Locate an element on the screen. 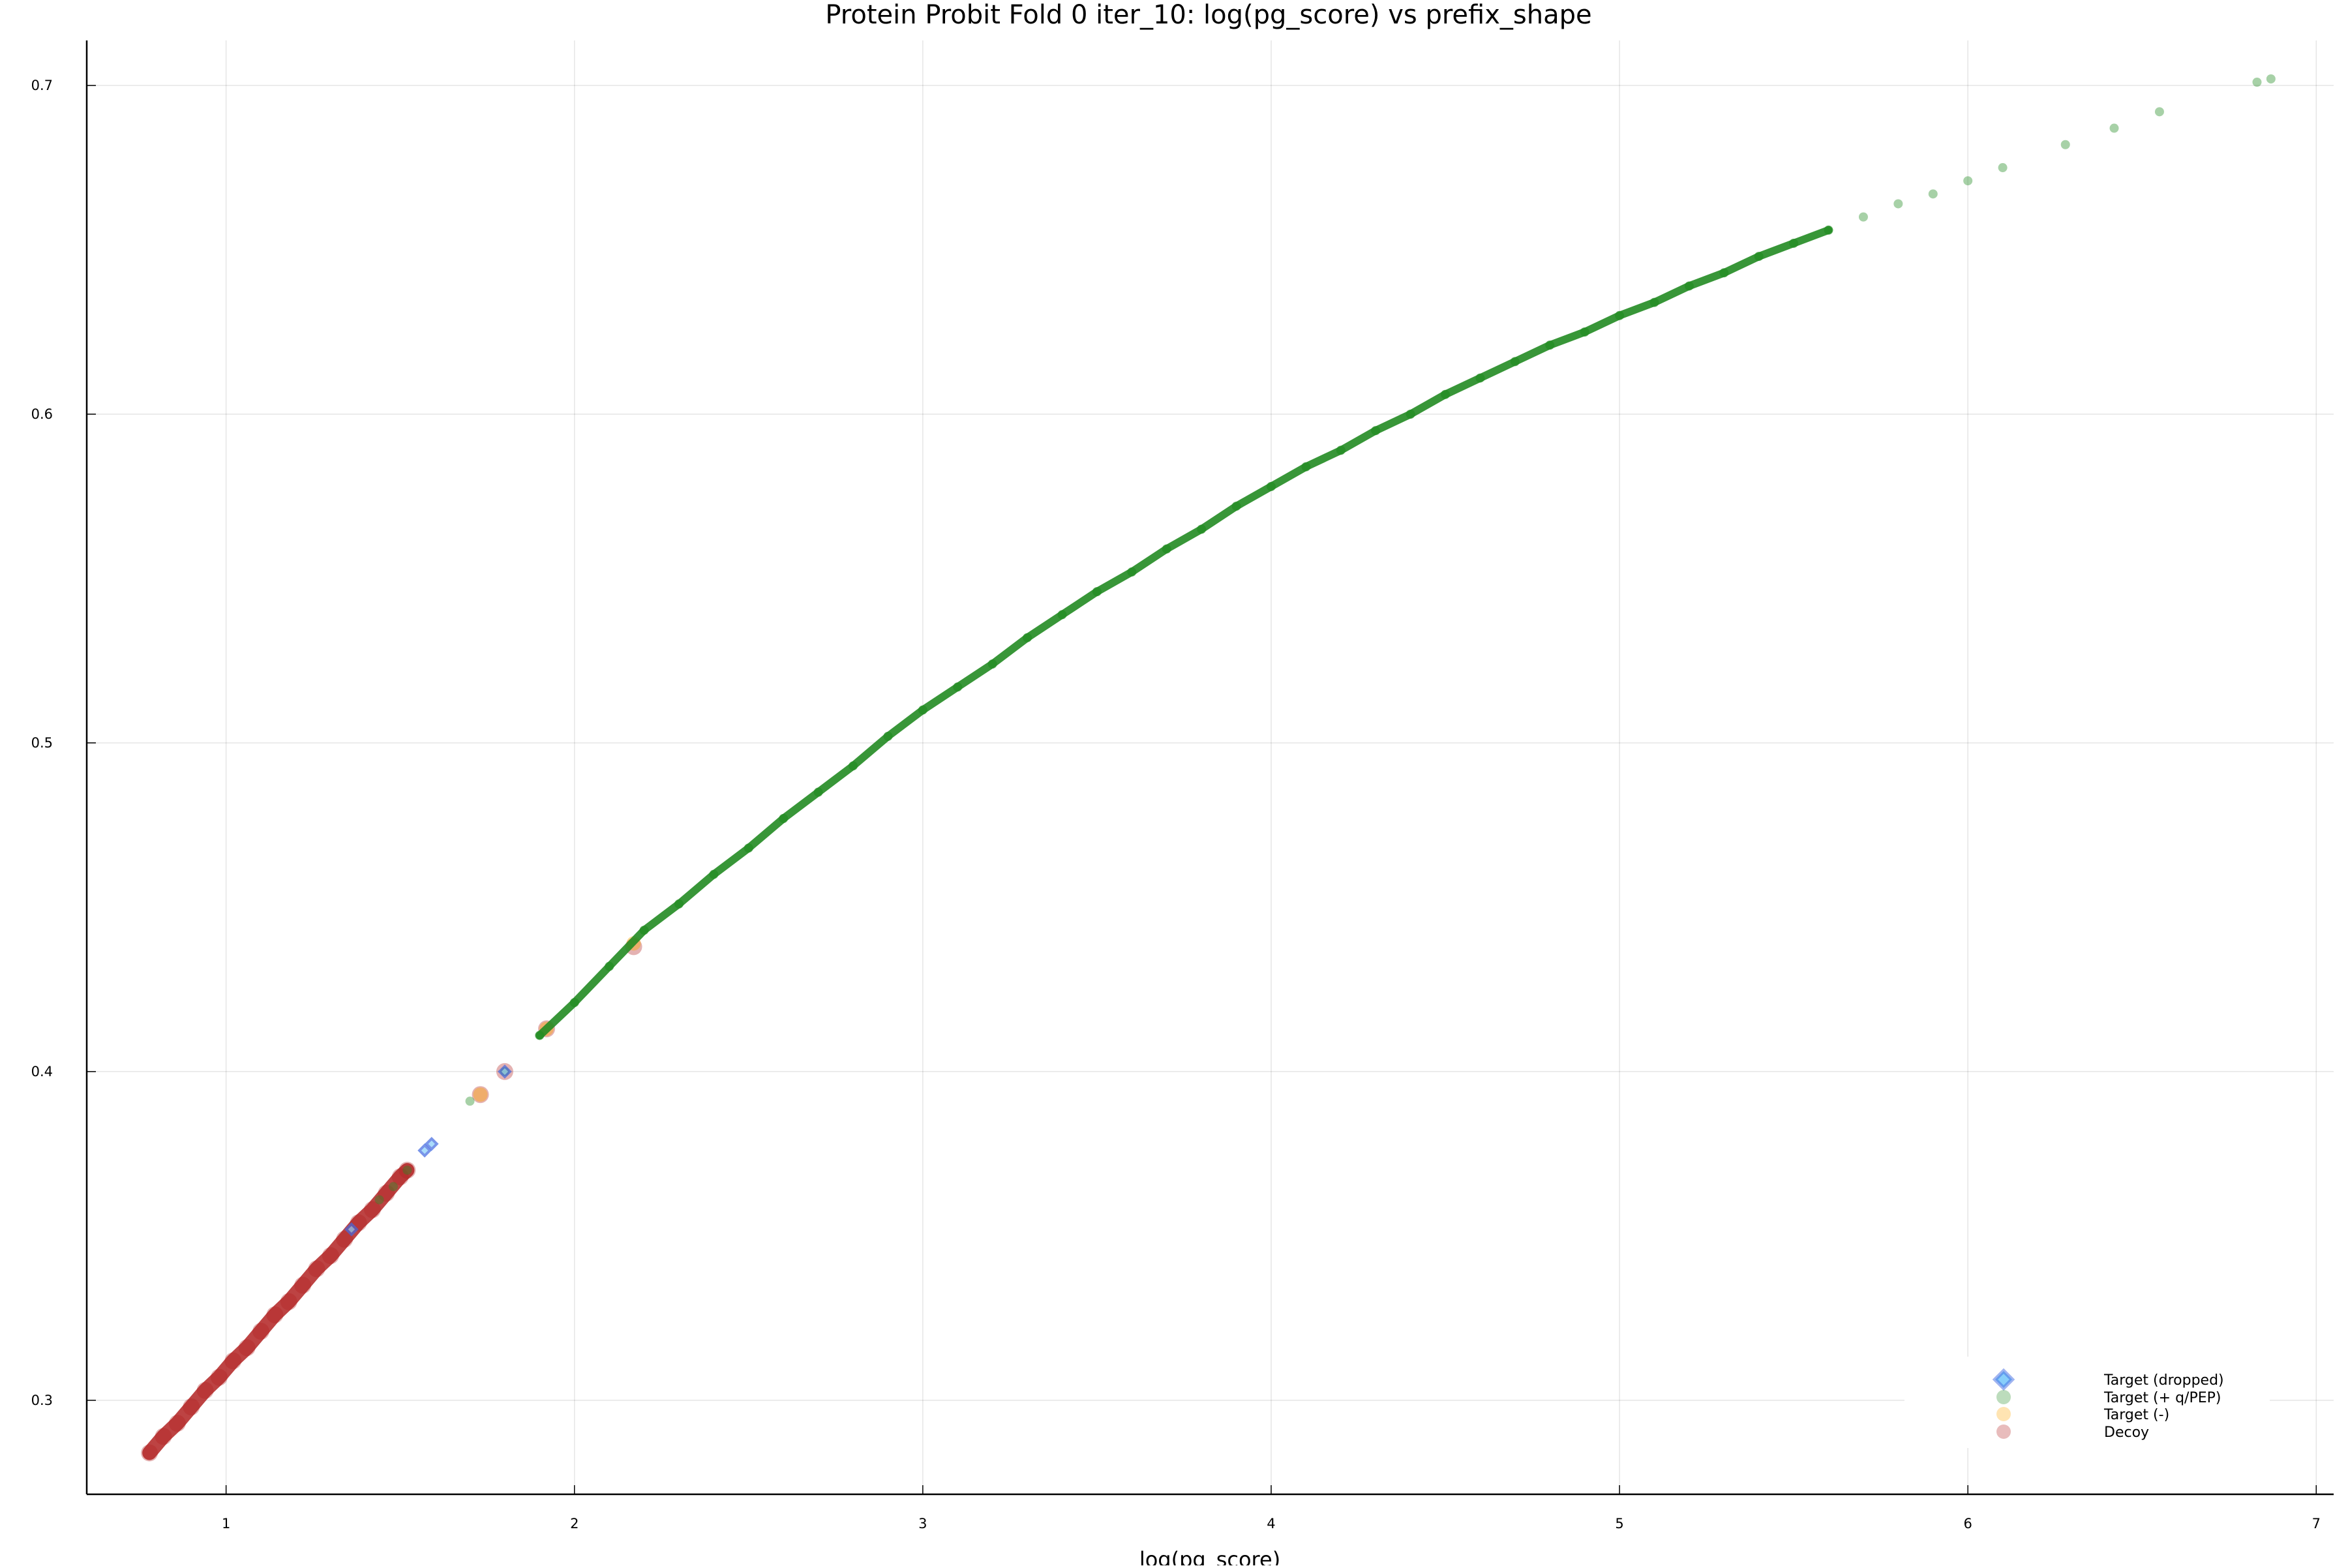  decoy-dense-band is located at coordinates (278, 1311).